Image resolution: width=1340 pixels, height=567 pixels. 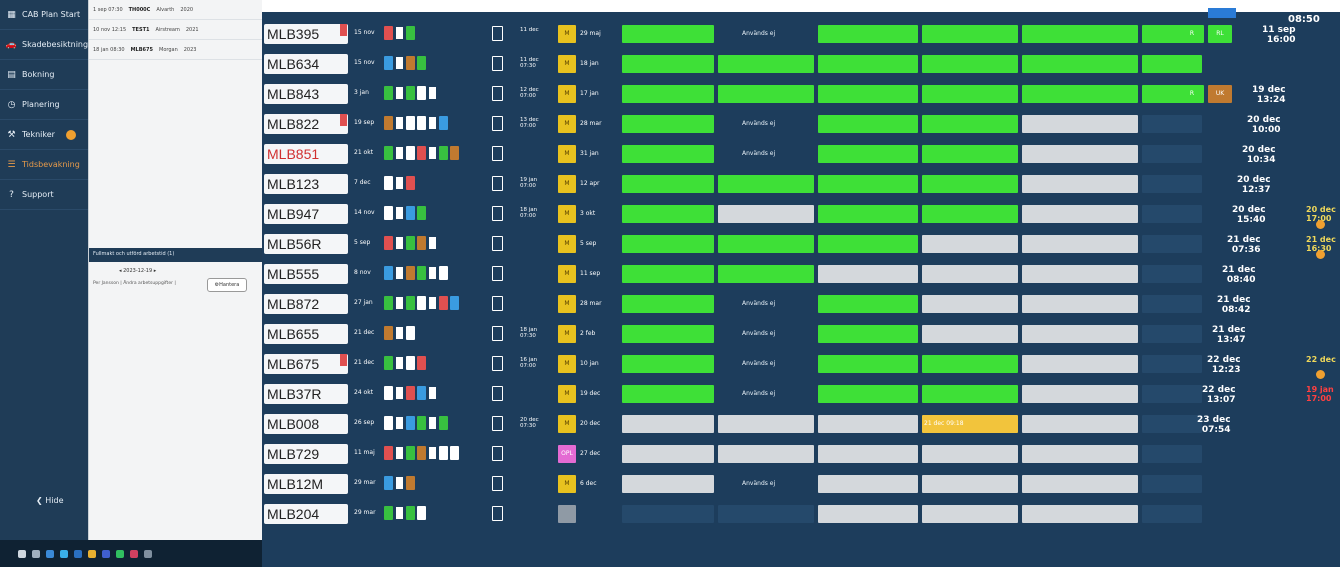 What do you see at coordinates (306, 454) in the screenshot?
I see `vehicle-plate: MLB729` at bounding box center [306, 454].